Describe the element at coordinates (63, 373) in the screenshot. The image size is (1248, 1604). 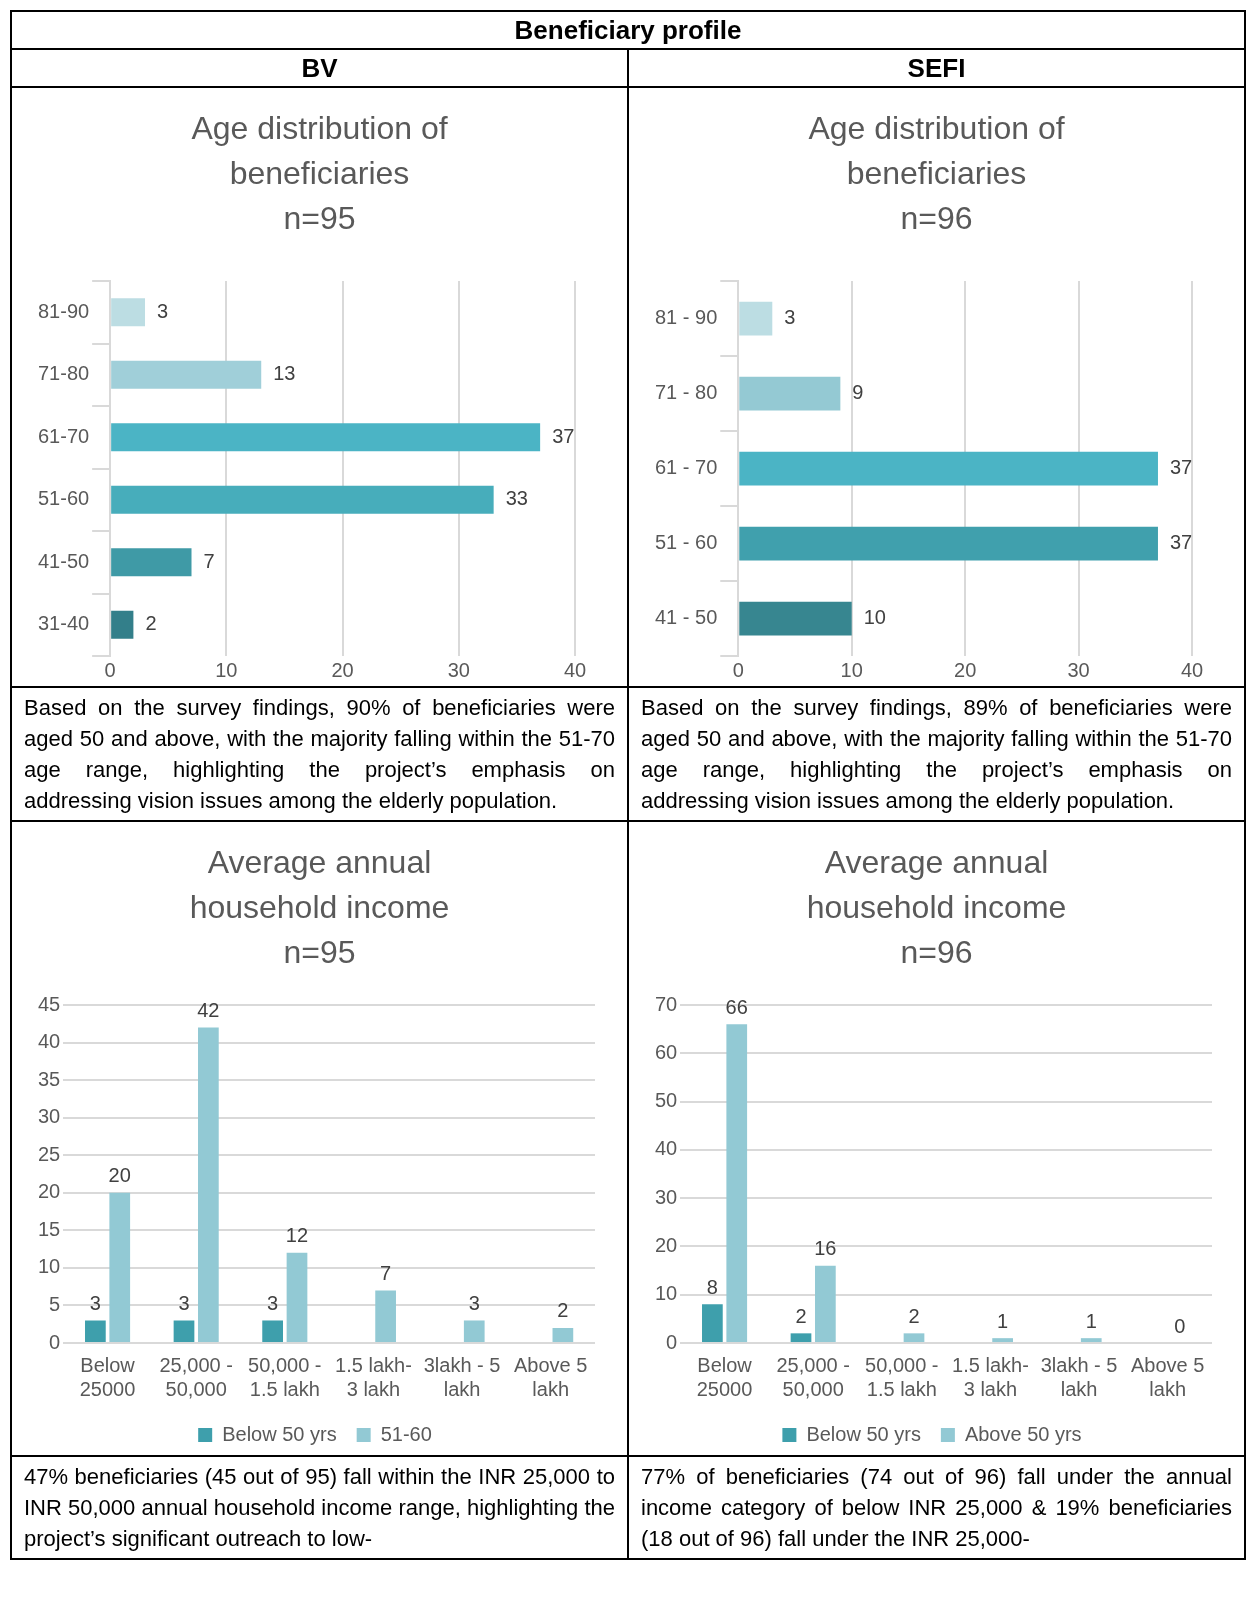
I see `y-tick-label: 71-80` at that location.